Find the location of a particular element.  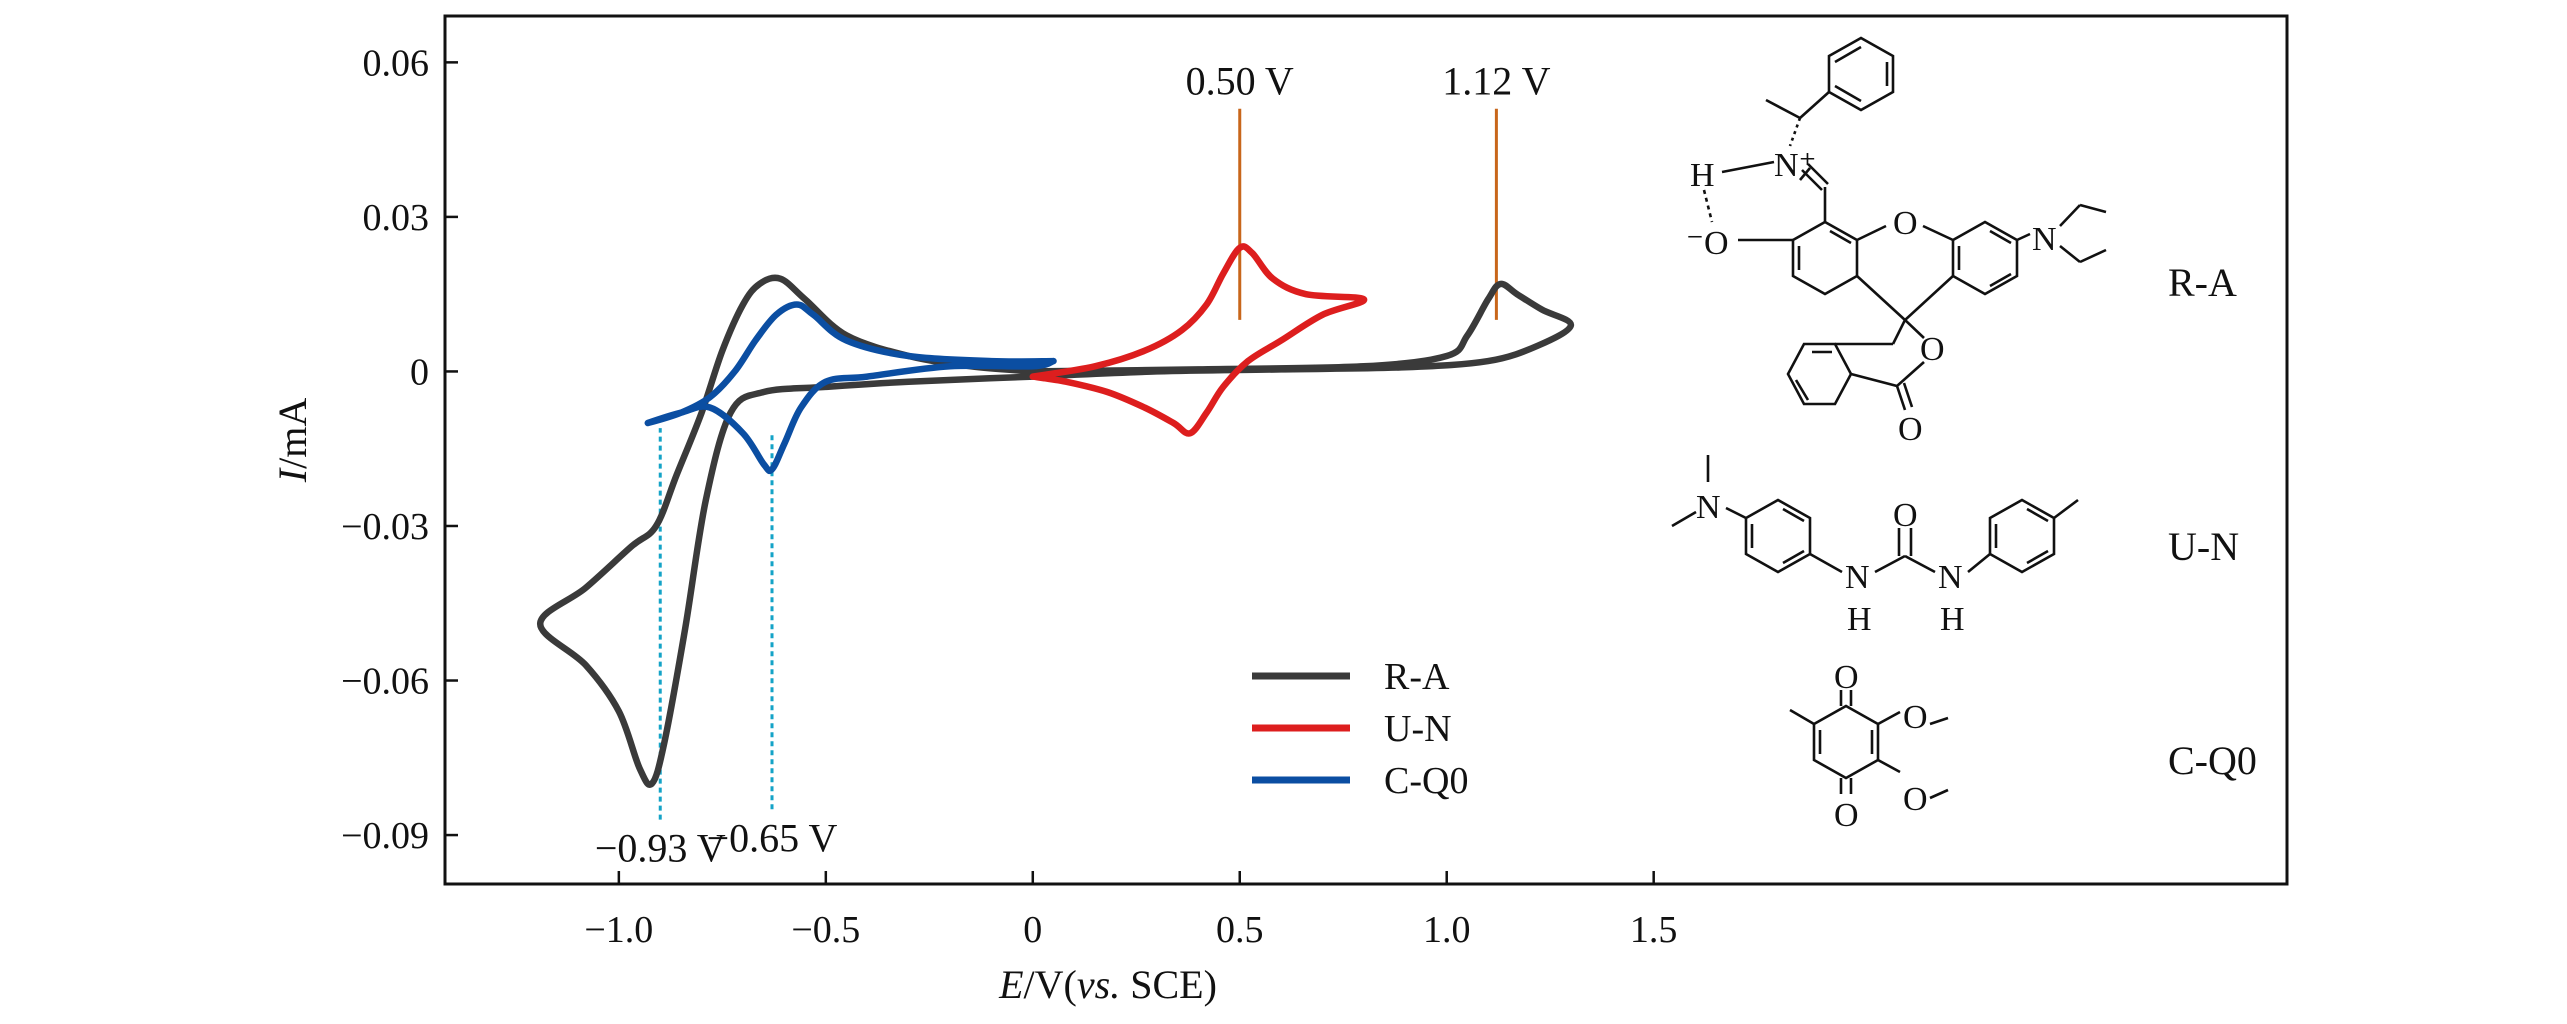

y-tick-label: 0 is located at coordinates (419, 372).